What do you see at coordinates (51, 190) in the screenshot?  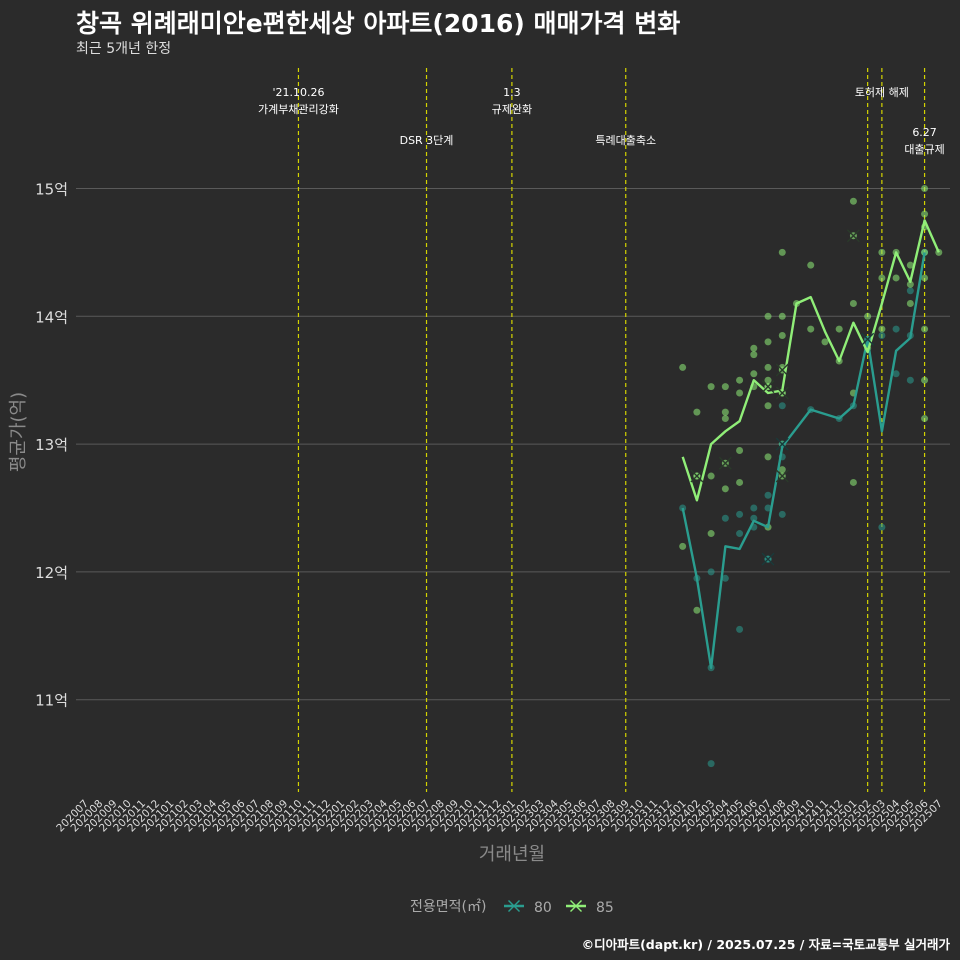 I see `y-tick-label: 15억` at bounding box center [51, 190].